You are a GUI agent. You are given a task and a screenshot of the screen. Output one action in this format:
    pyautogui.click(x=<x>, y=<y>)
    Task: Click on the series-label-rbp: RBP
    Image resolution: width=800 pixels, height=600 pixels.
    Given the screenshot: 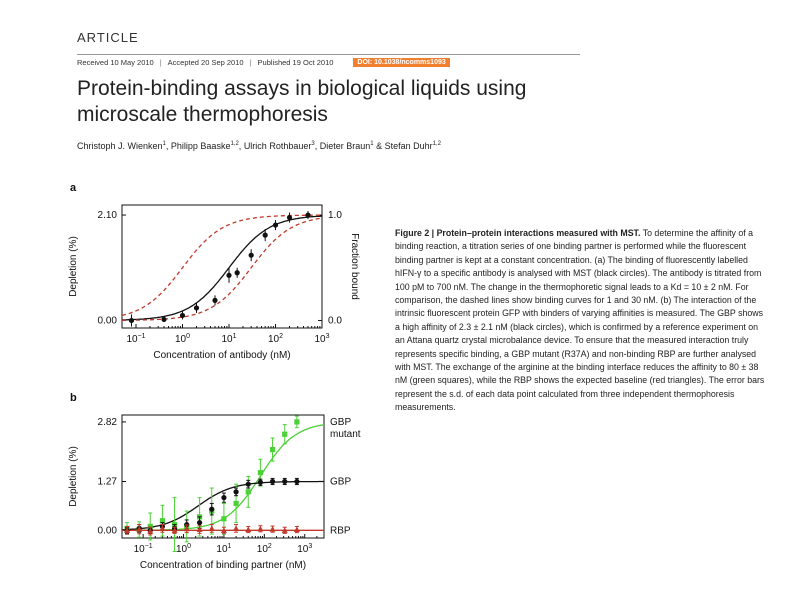 What is the action you would take?
    pyautogui.click(x=340, y=530)
    